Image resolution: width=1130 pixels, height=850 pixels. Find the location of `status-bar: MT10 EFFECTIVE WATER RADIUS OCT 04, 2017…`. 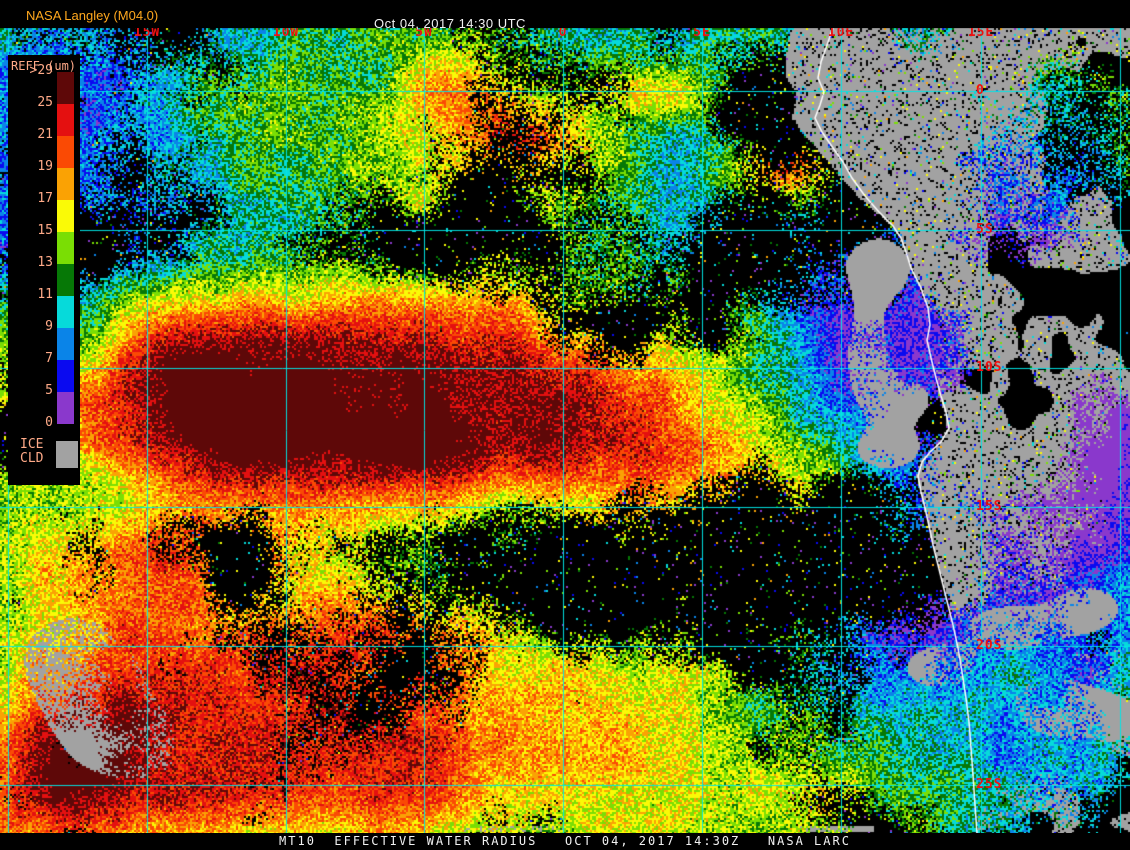

status-bar: MT10 EFFECTIVE WATER RADIUS OCT 04, 2017… is located at coordinates (565, 841).